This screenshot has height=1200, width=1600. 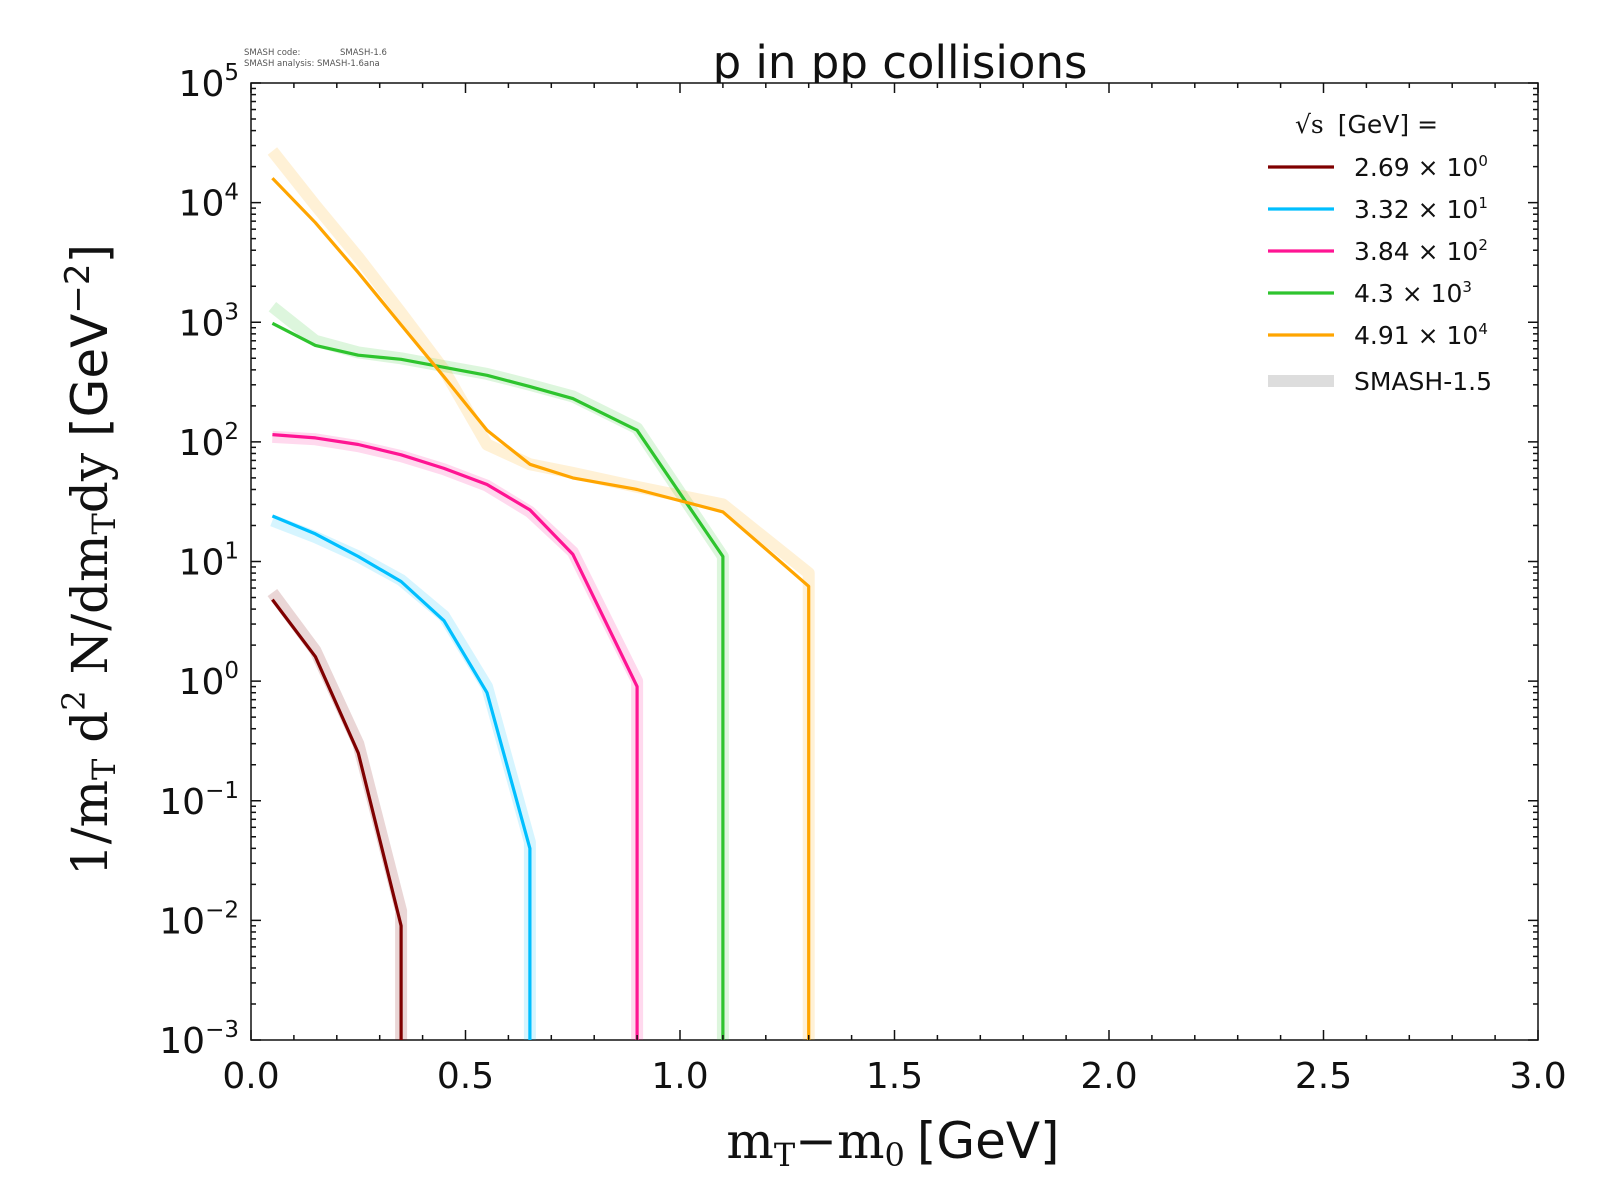 What do you see at coordinates (785, 1155) in the screenshot?
I see `x-axis-label-main-sub: T` at bounding box center [785, 1155].